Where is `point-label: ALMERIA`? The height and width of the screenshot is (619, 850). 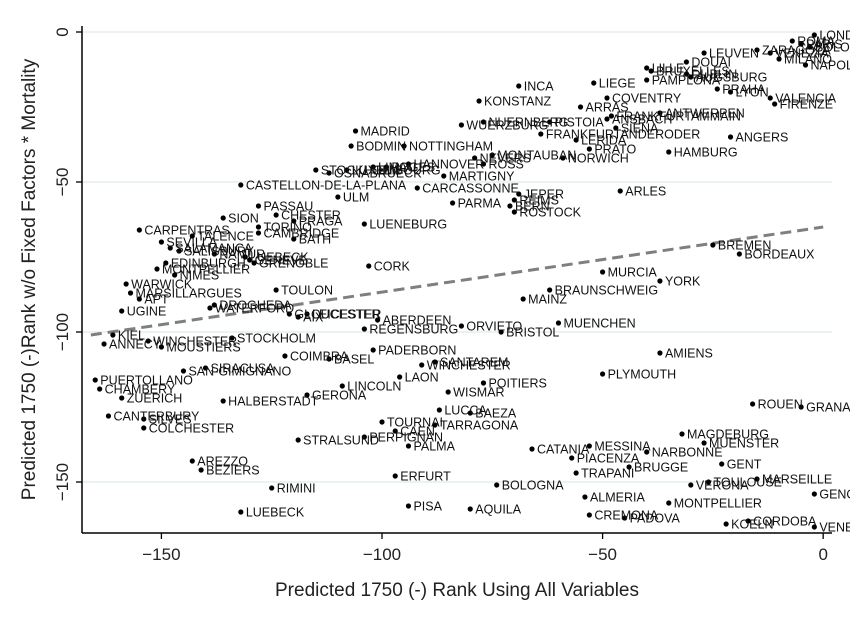
point-label: ALMERIA is located at coordinates (618, 498).